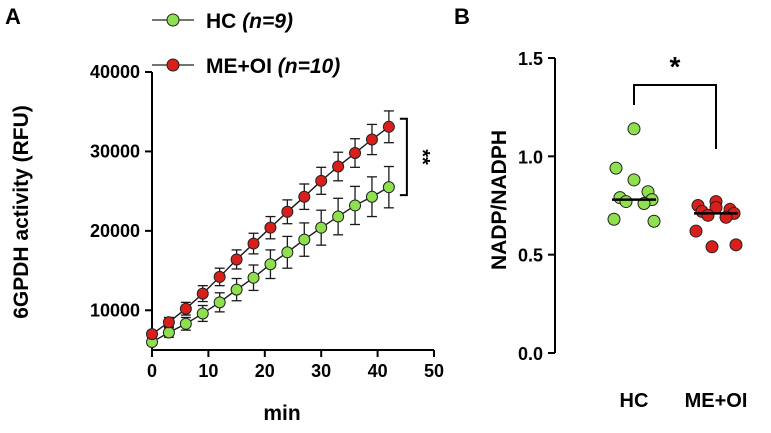 This screenshot has height=433, width=771. I want to click on x-category-label-hc: HC, so click(634, 401).